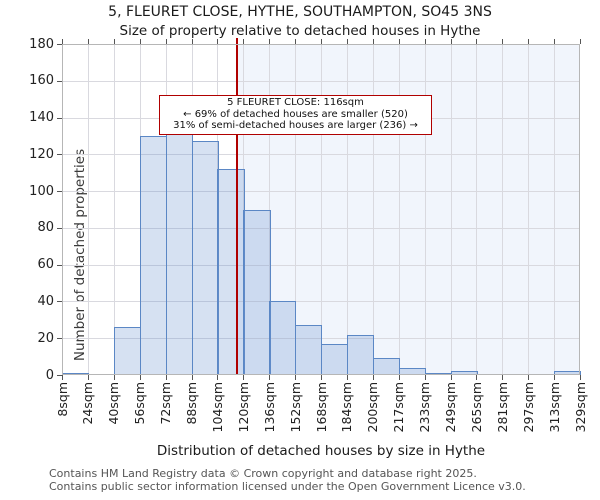 The width and height of the screenshot is (600, 500). I want to click on x-axis-tick-label: 56sqm, so click(140, 403).